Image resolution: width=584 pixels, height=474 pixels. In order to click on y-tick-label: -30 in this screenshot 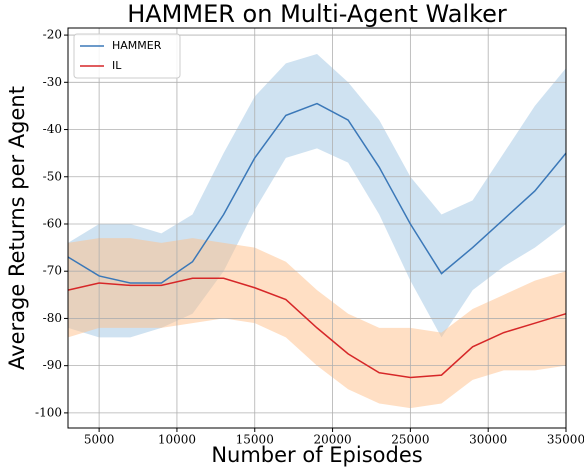, I will do `click(52, 82)`.